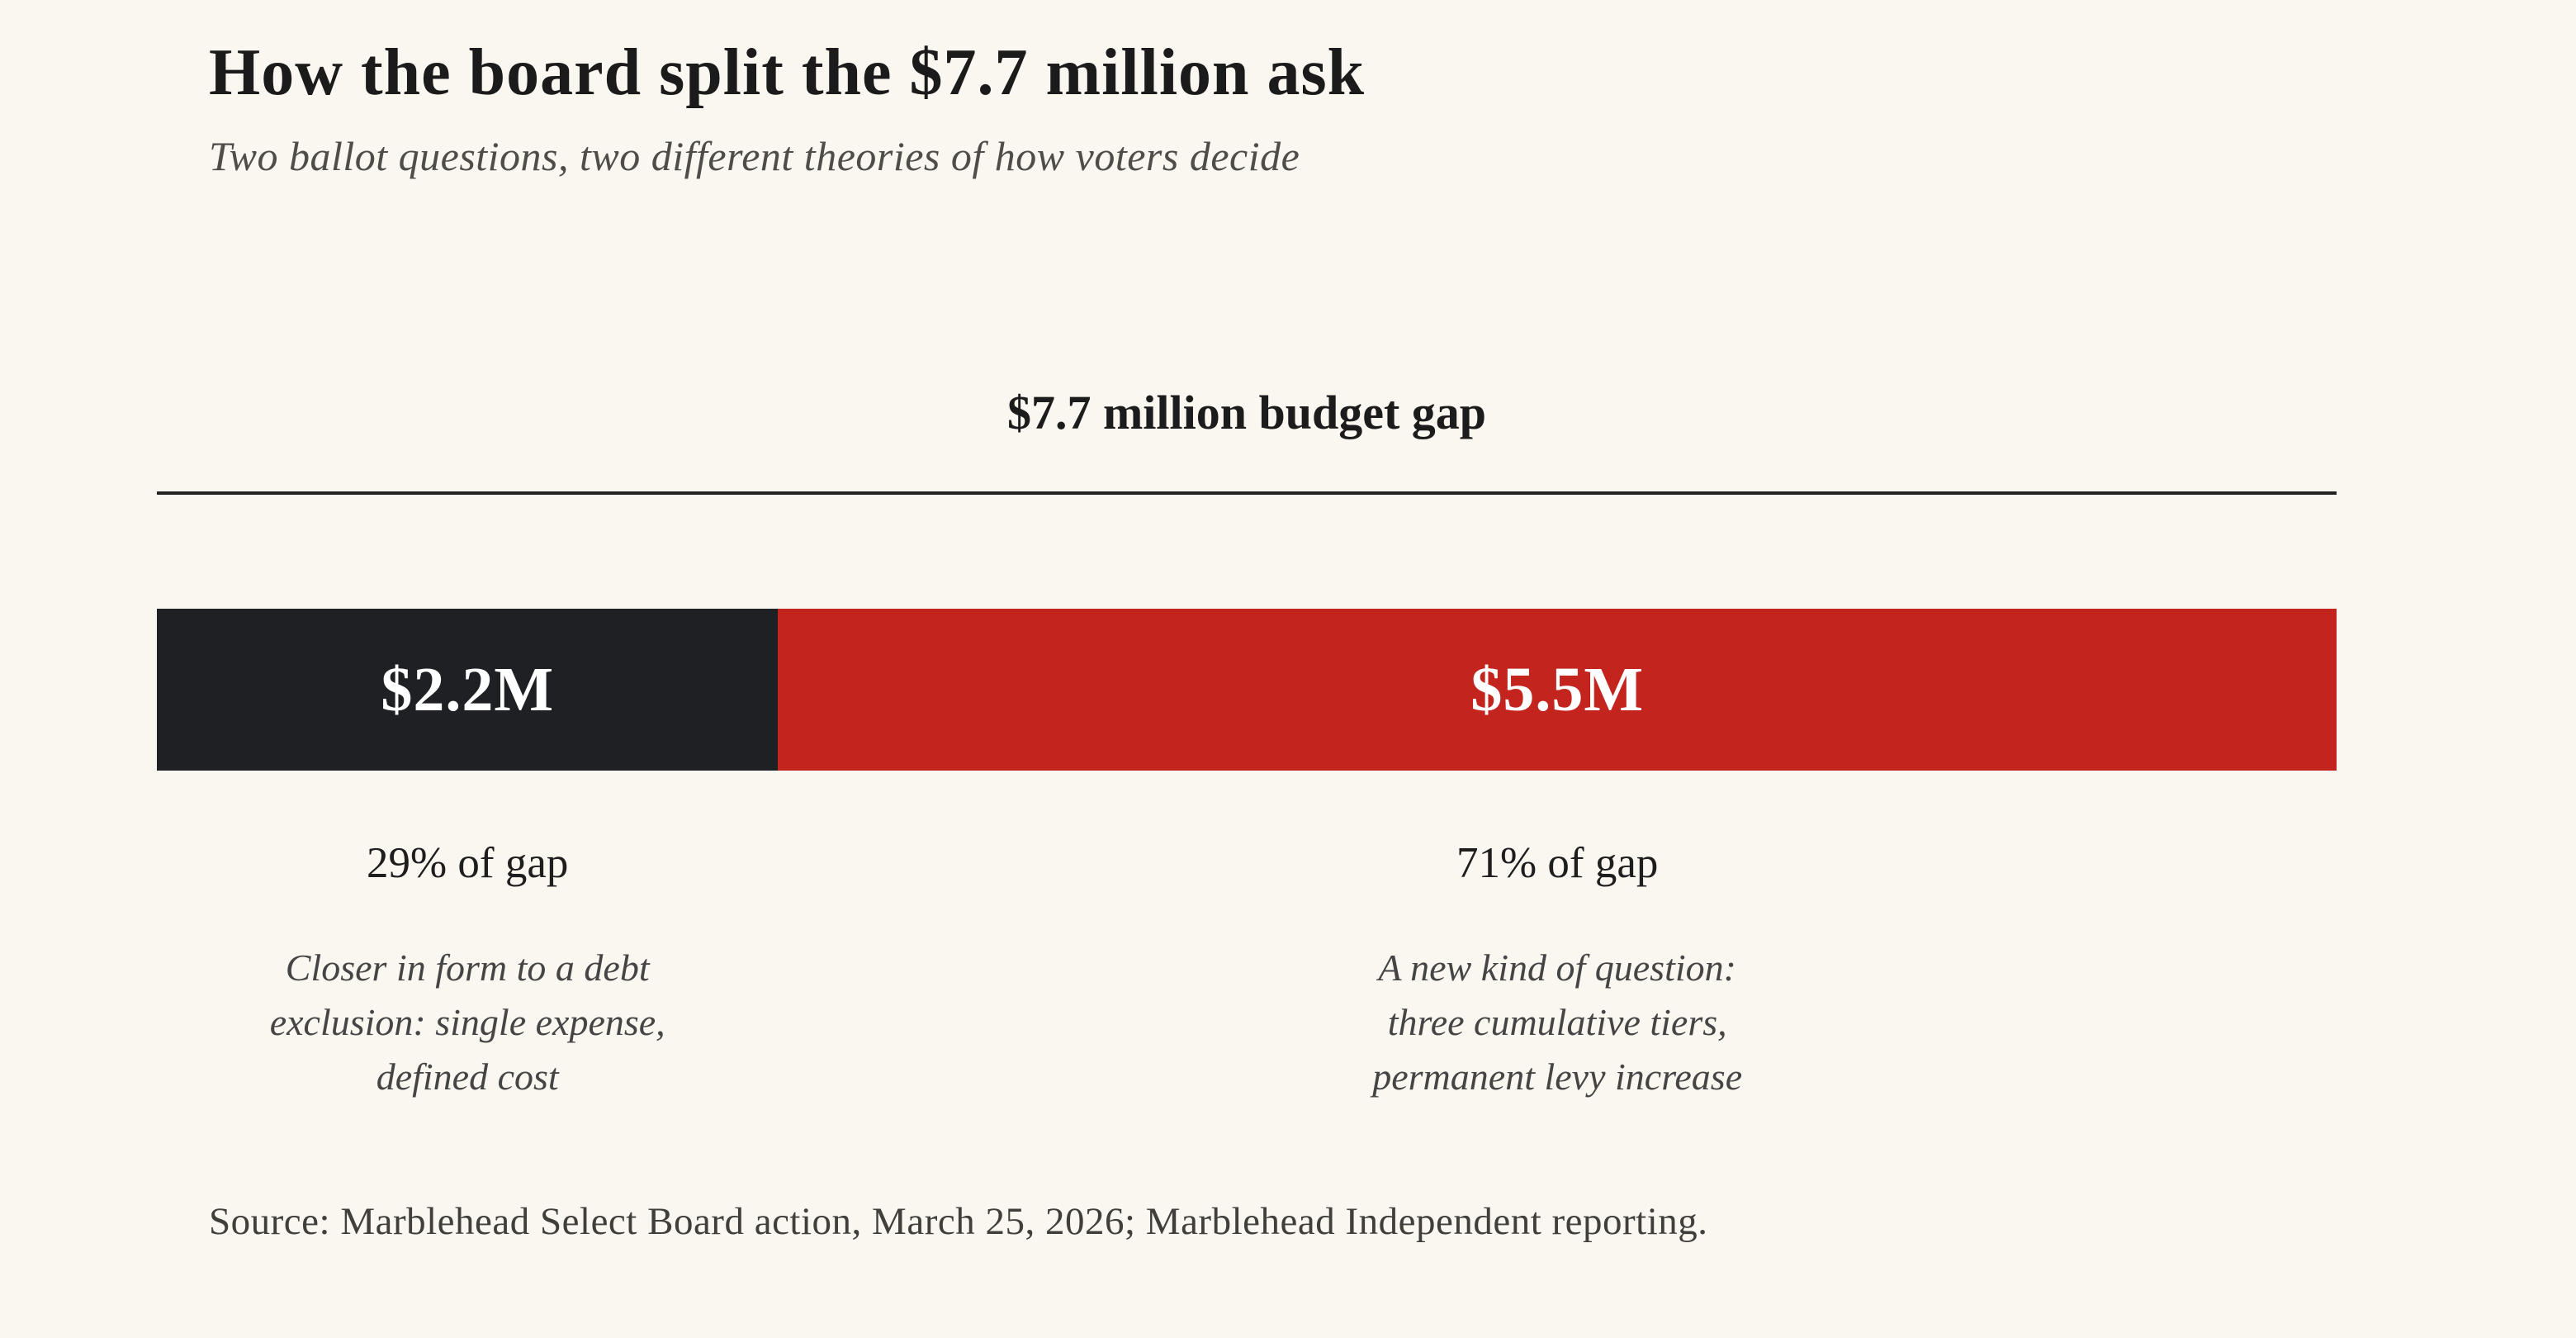 This screenshot has width=2576, height=1338. I want to click on stacked-bar: $2.2M $5.5M, so click(1247, 690).